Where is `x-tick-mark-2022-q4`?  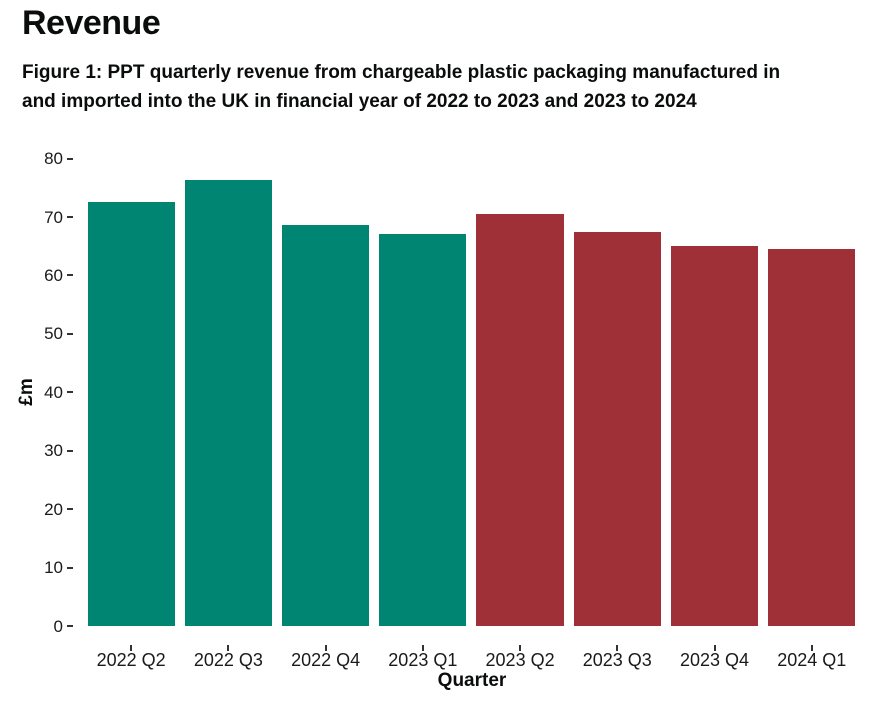 x-tick-mark-2022-q4 is located at coordinates (325, 648).